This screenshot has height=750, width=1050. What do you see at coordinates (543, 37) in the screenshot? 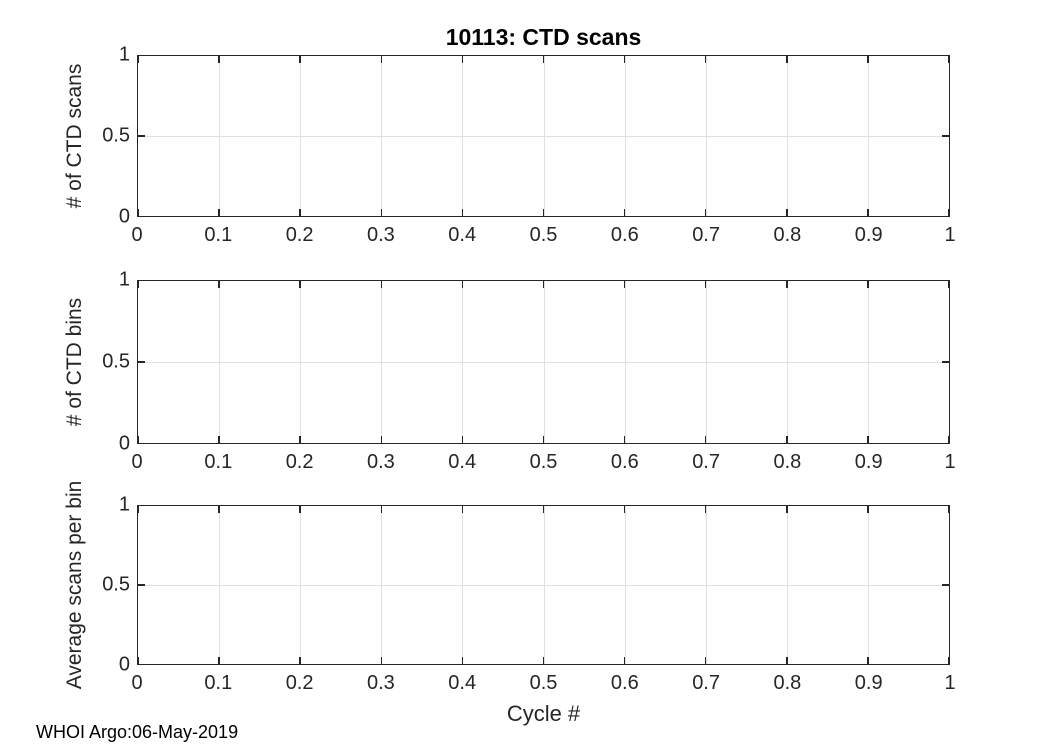
I see `chart-title: 10113: CTD scans` at bounding box center [543, 37].